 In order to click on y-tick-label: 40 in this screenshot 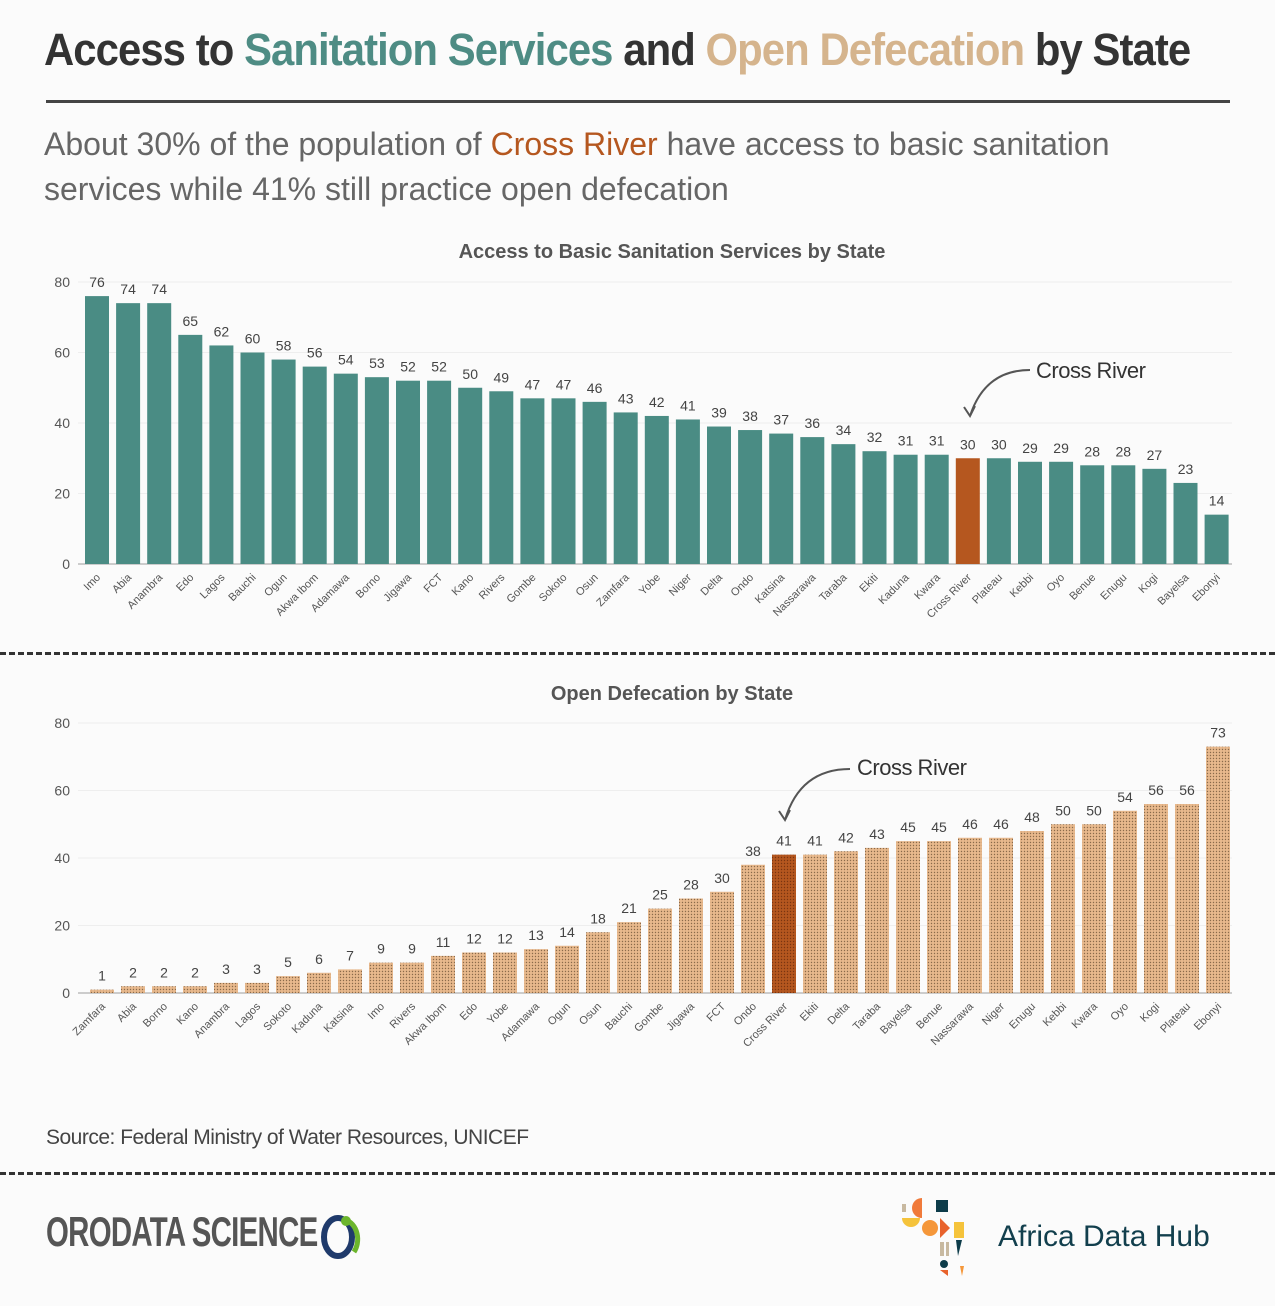, I will do `click(62, 423)`.